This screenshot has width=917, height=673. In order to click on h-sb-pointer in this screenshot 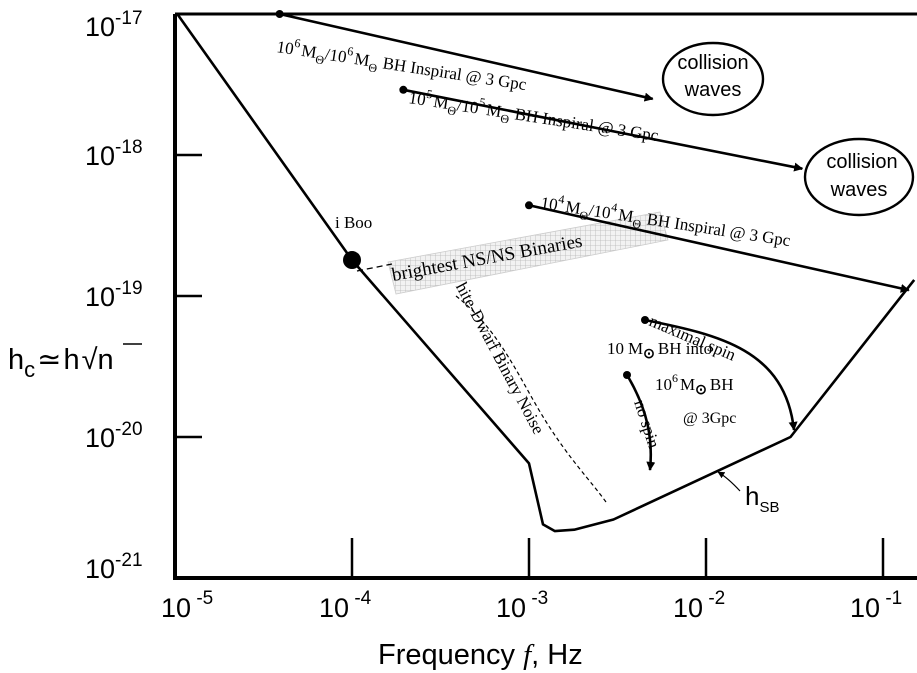, I will do `click(729, 481)`.